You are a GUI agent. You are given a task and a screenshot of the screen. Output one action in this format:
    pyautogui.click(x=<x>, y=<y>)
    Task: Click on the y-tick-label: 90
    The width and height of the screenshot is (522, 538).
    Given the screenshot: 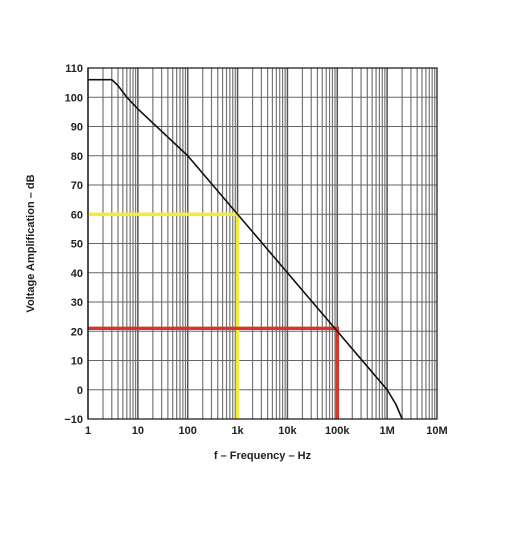 What is the action you would take?
    pyautogui.click(x=77, y=128)
    